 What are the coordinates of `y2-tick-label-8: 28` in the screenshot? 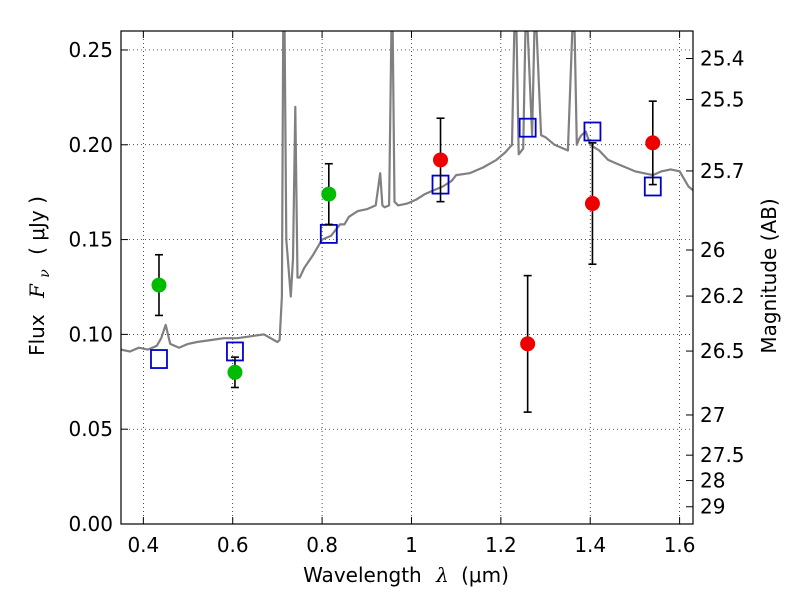 It's located at (712, 481).